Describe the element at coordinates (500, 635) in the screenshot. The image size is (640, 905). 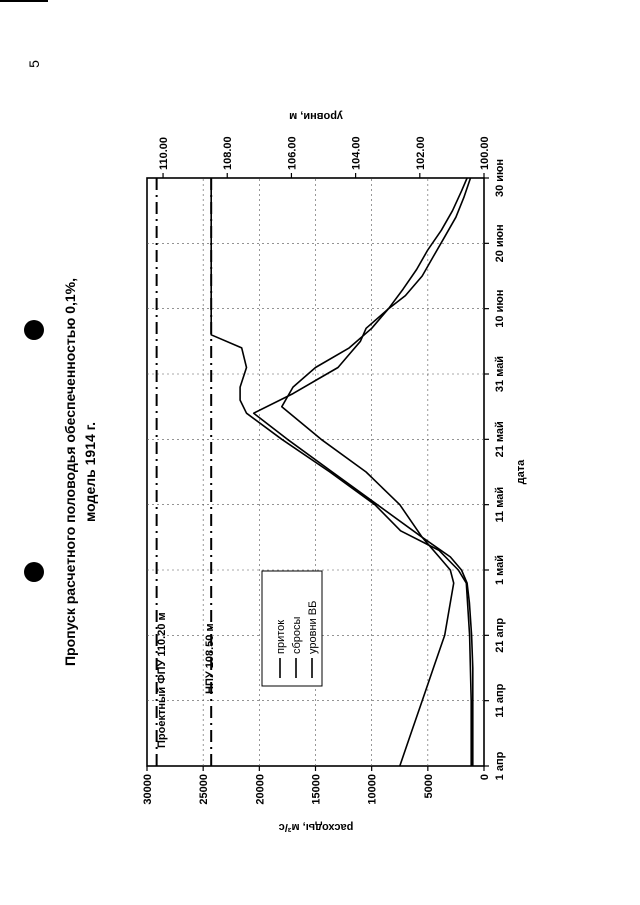
I see `x-tick-label: 21 апр` at that location.